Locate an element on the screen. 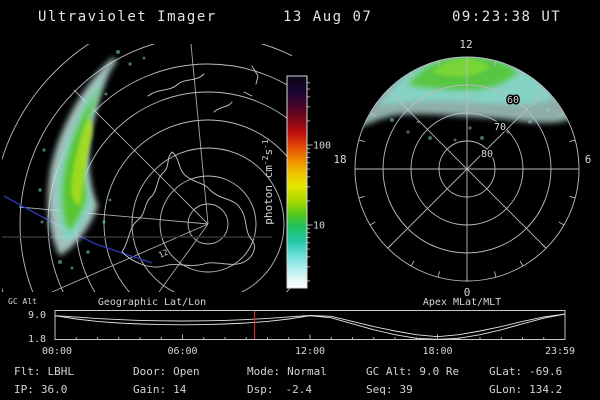 This screenshot has height=400, width=600. status-glon: GLon: 134.2 is located at coordinates (525, 389).